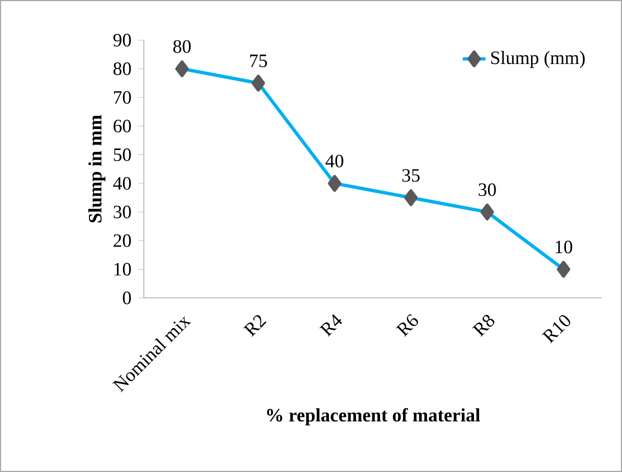 The image size is (622, 472). I want to click on data-label: 75, so click(258, 61).